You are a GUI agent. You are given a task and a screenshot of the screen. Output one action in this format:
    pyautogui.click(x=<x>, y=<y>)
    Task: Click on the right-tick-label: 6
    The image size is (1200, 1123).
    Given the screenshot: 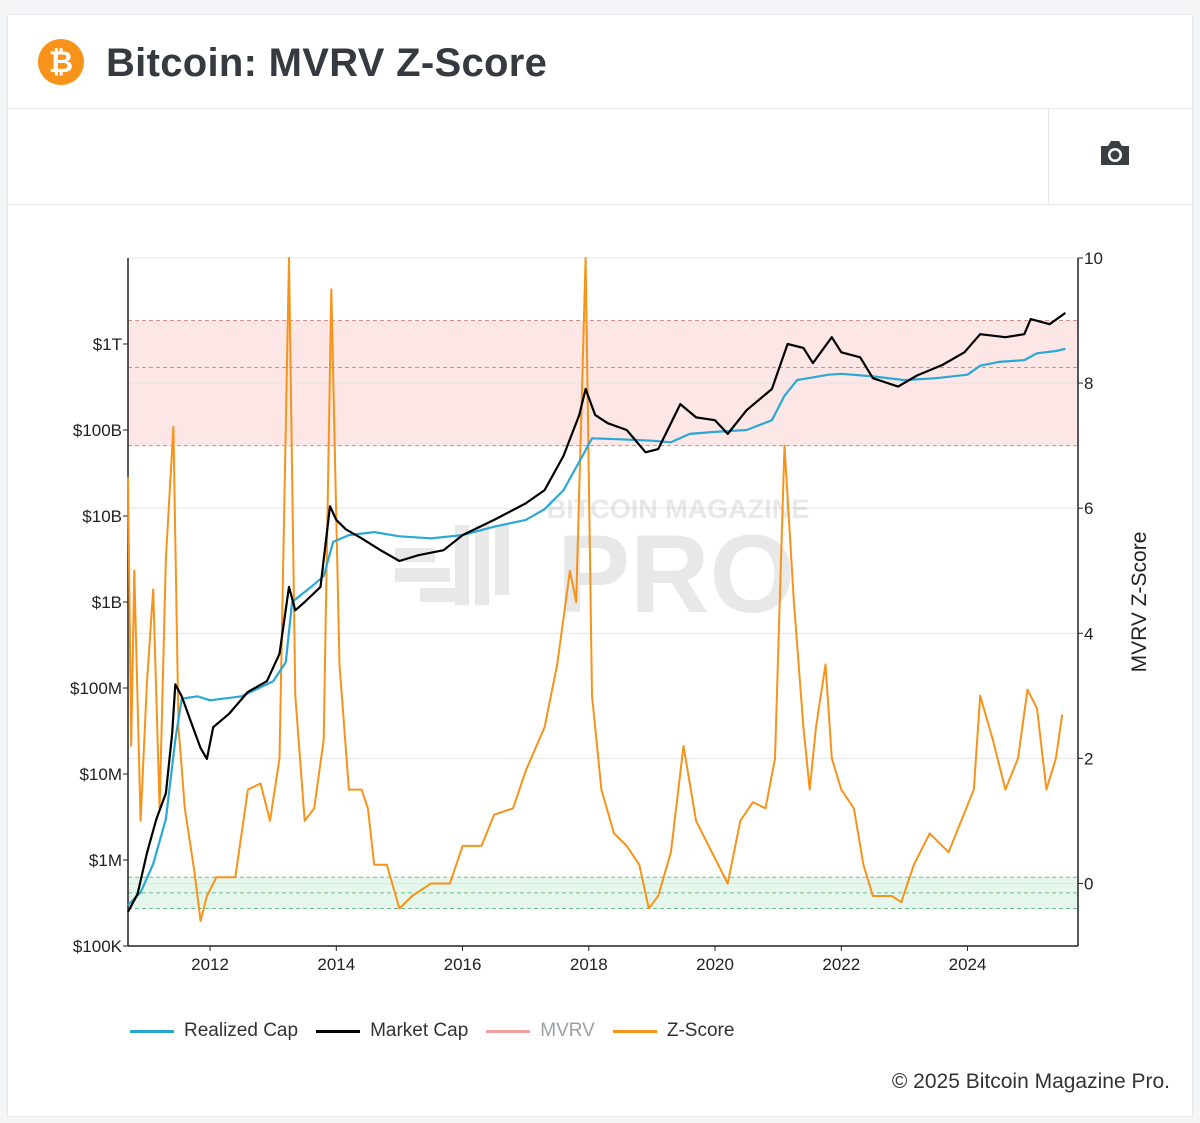 What is the action you would take?
    pyautogui.click(x=1088, y=508)
    